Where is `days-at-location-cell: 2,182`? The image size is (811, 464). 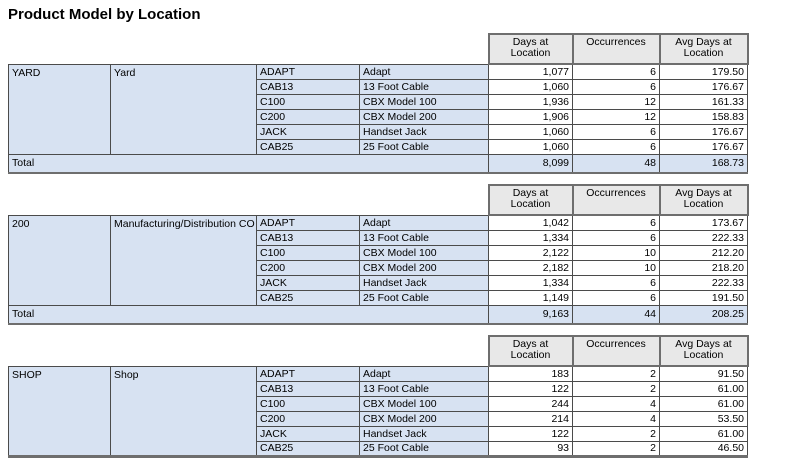
days-at-location-cell: 2,182 is located at coordinates (530, 267).